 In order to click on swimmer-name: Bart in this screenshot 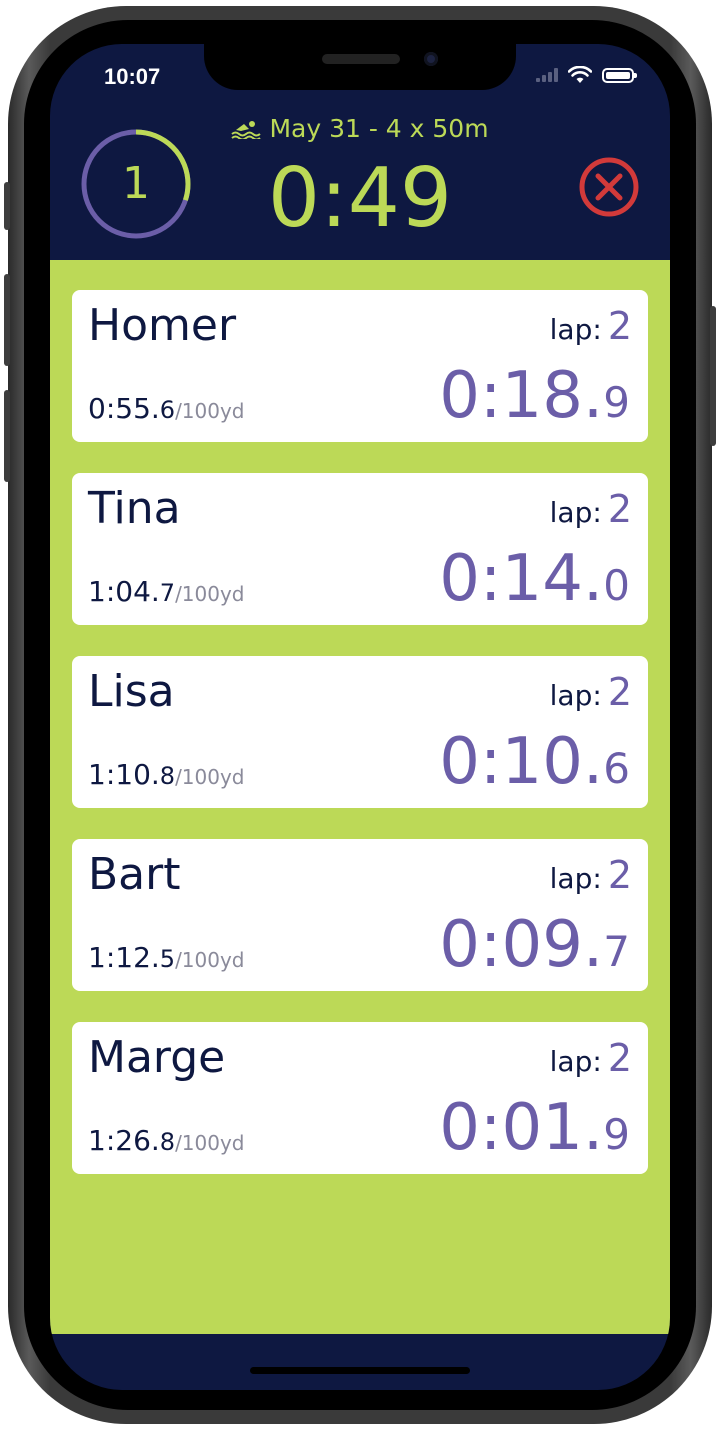, I will do `click(134, 874)`.